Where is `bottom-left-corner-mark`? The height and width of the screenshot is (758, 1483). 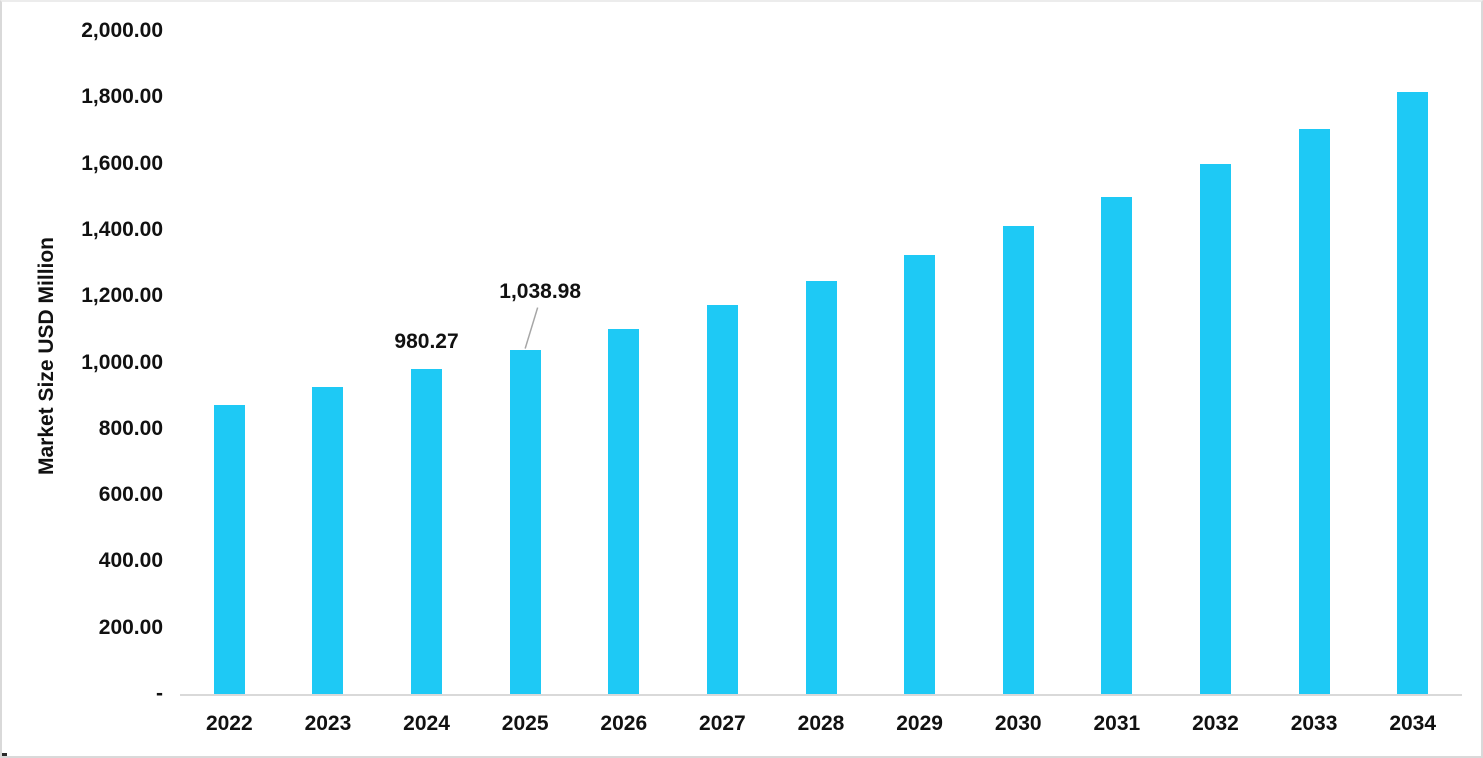 bottom-left-corner-mark is located at coordinates (4, 754).